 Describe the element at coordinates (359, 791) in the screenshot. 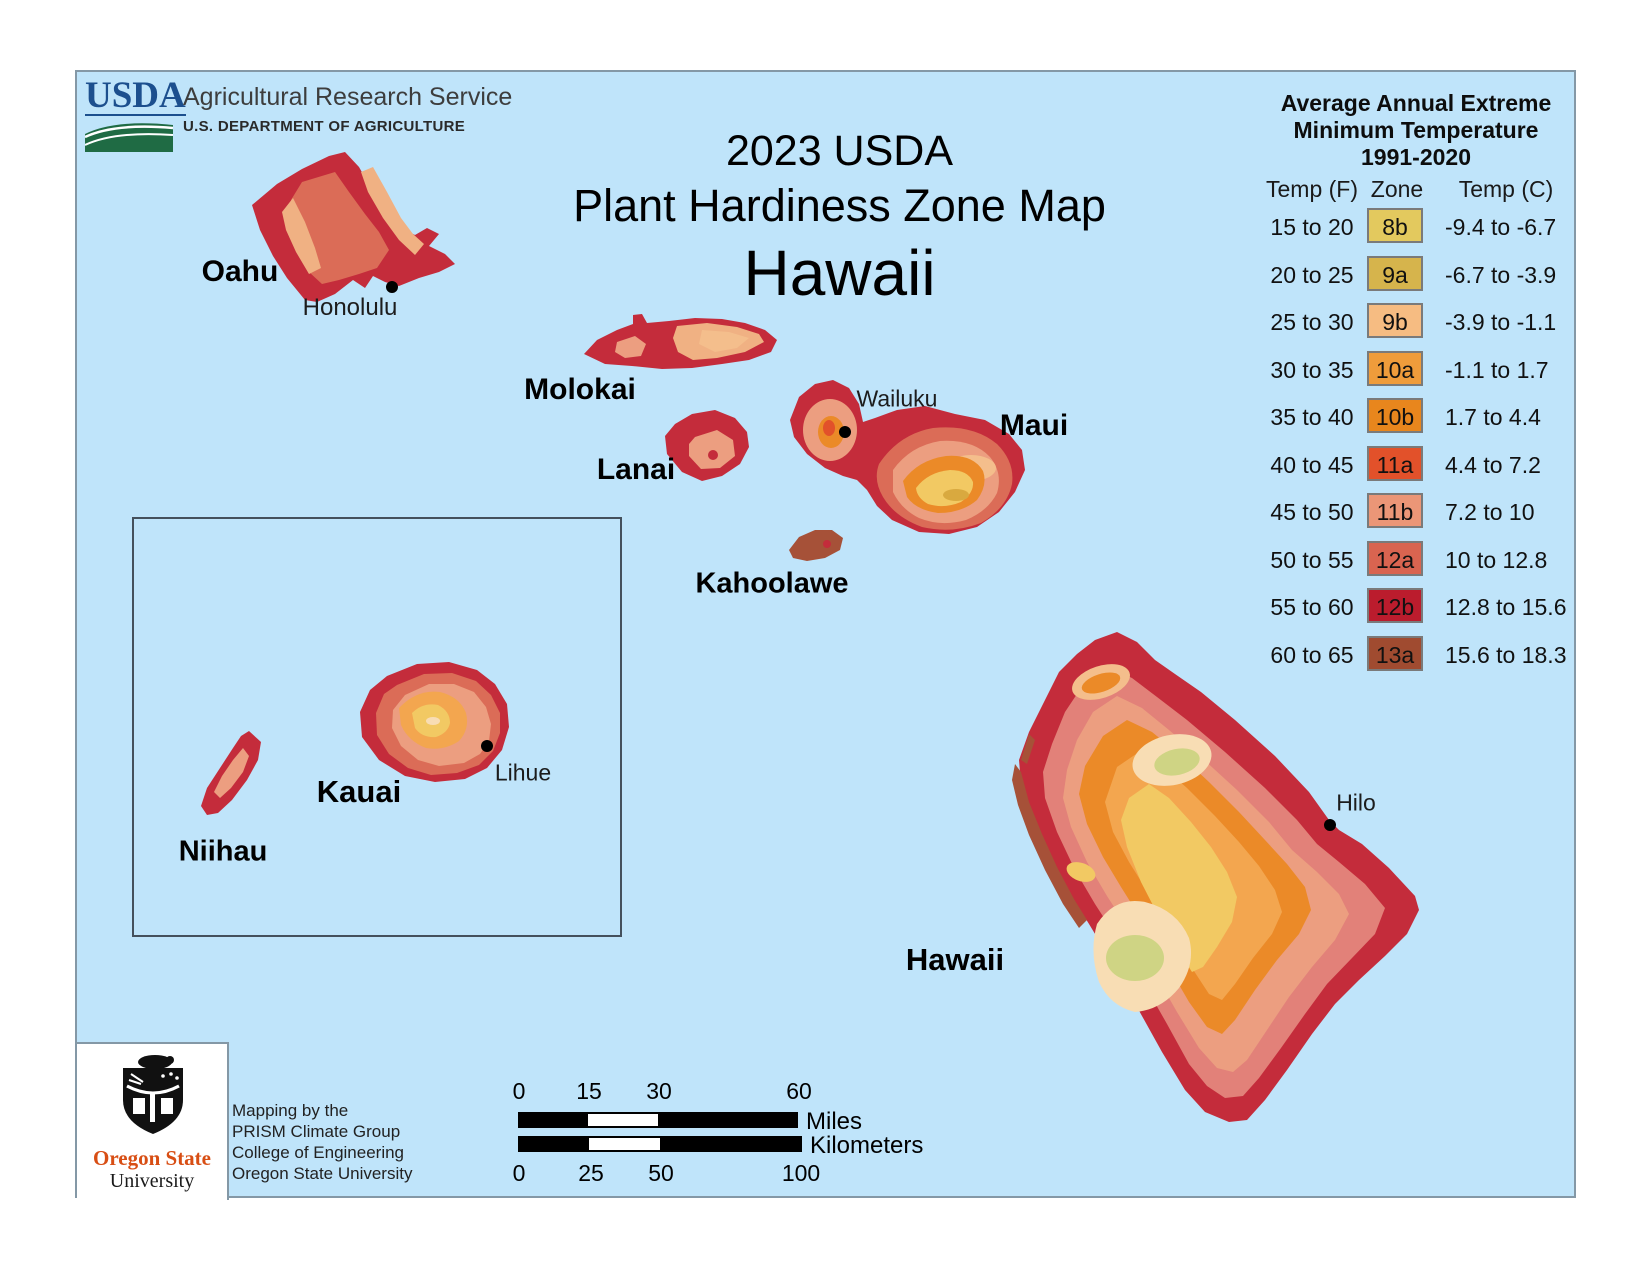

I see `island-kauai-label: Kauai` at that location.